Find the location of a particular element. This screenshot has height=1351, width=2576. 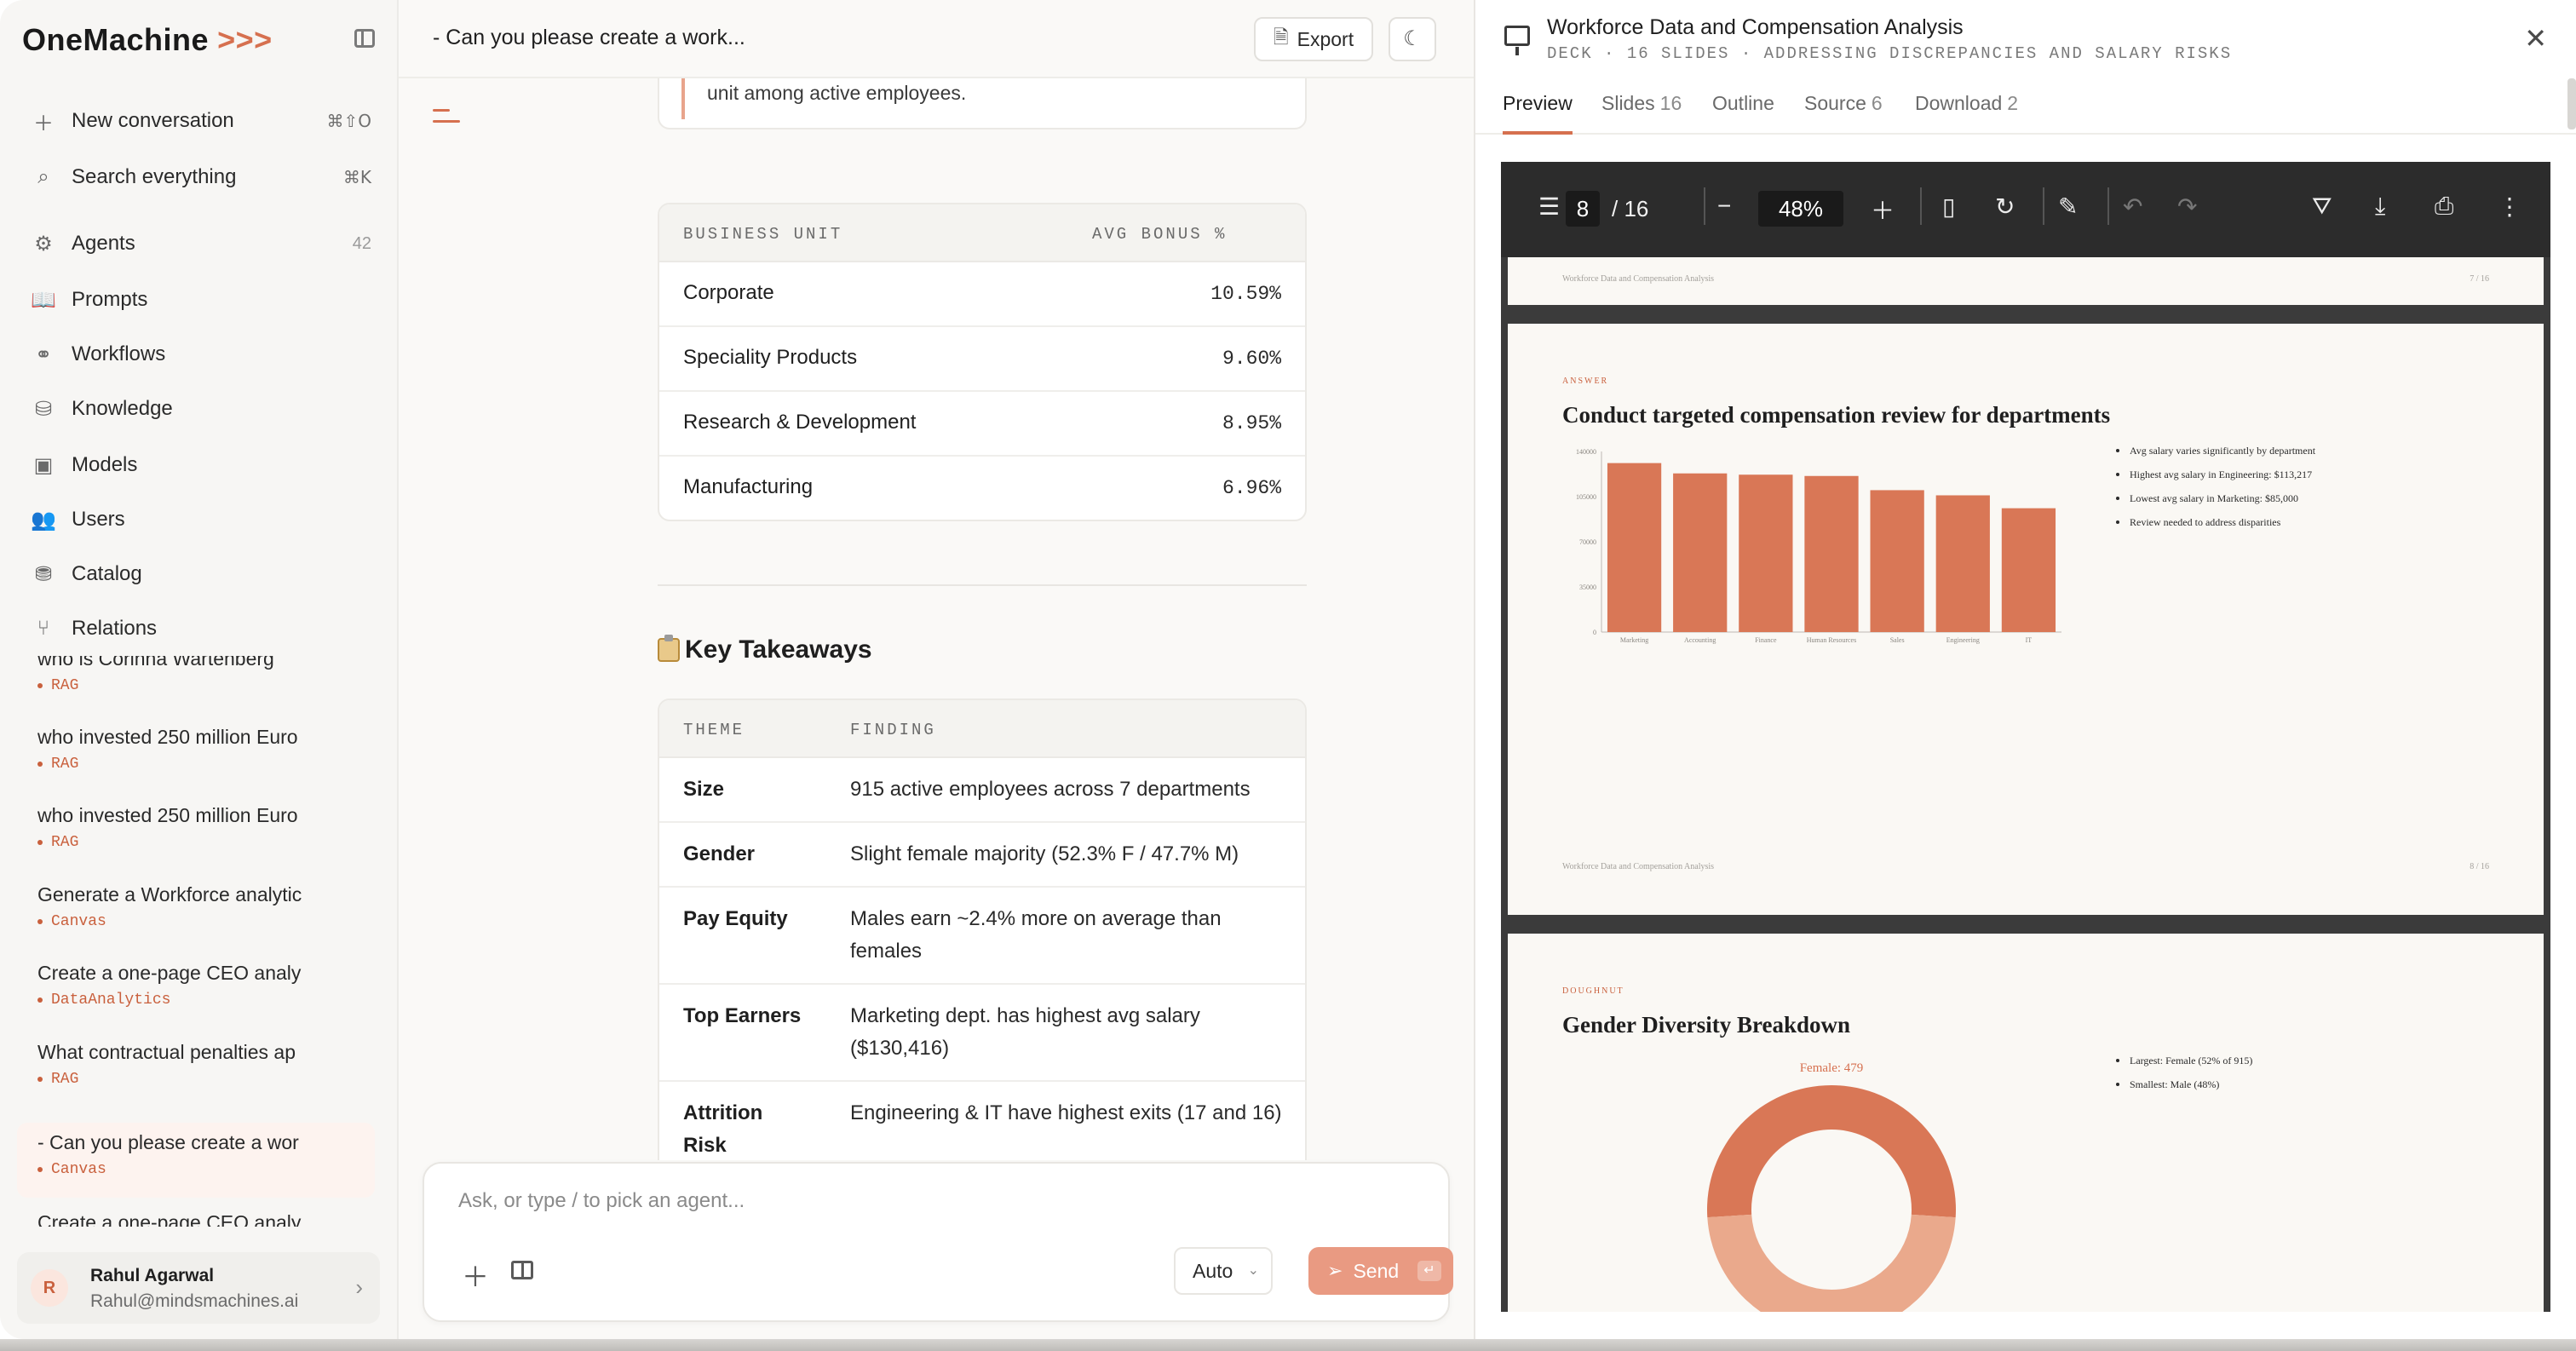

donut-slice-male is located at coordinates (1832, 1263).